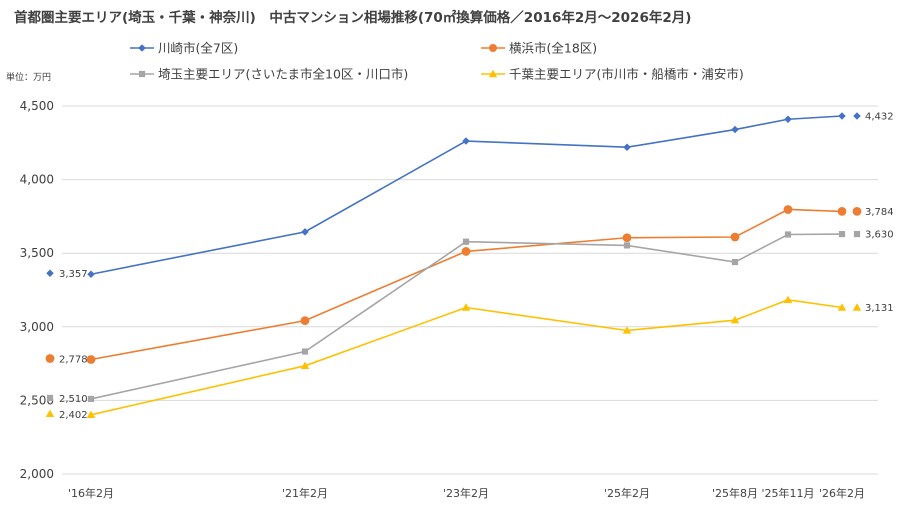 The image size is (900, 520). Describe the element at coordinates (198, 48) in the screenshot. I see `legend-label: 川崎市(全7区)` at that location.